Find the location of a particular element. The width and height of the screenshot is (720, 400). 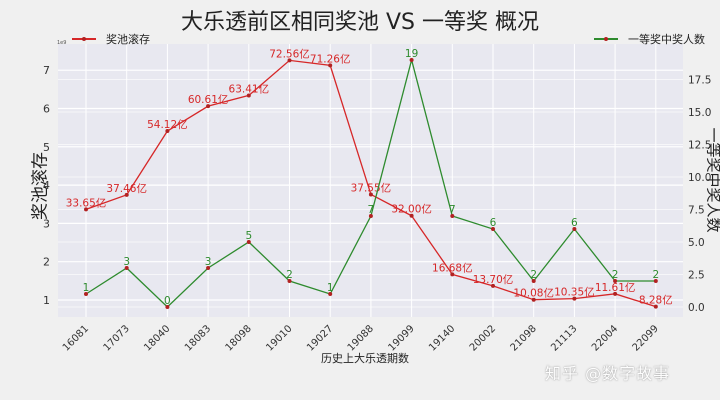

legend-winners: 一等奖中奖人数 is located at coordinates (649, 39).